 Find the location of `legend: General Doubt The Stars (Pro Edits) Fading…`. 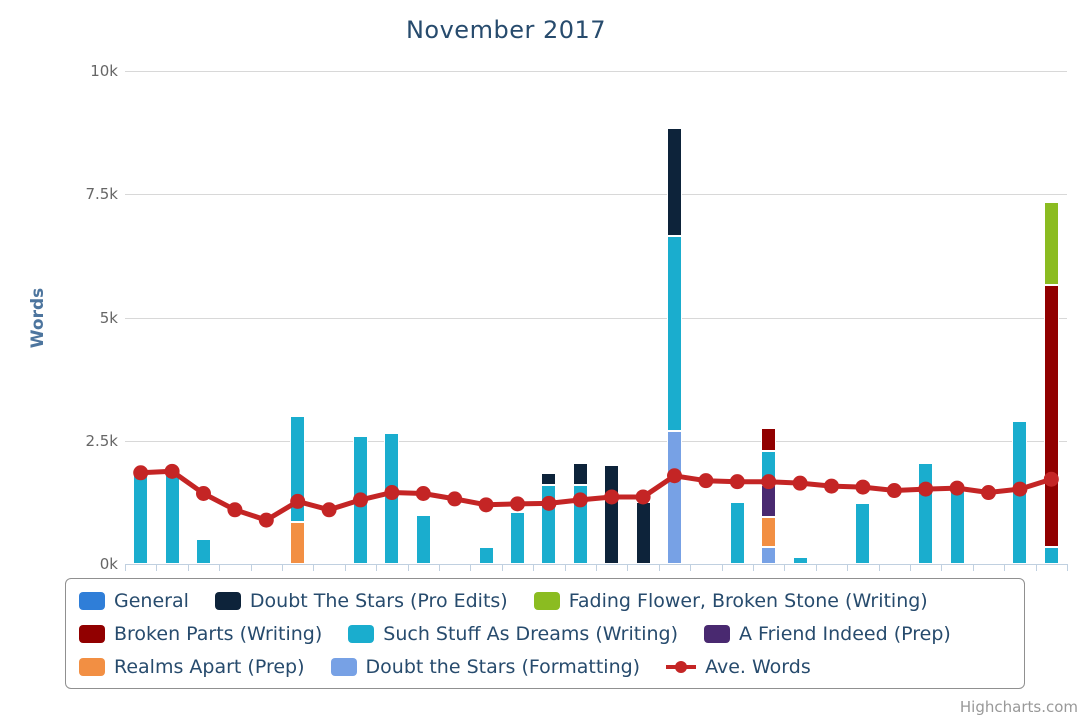

legend: General Doubt The Stars (Pro Edits) Fading… is located at coordinates (545, 633).